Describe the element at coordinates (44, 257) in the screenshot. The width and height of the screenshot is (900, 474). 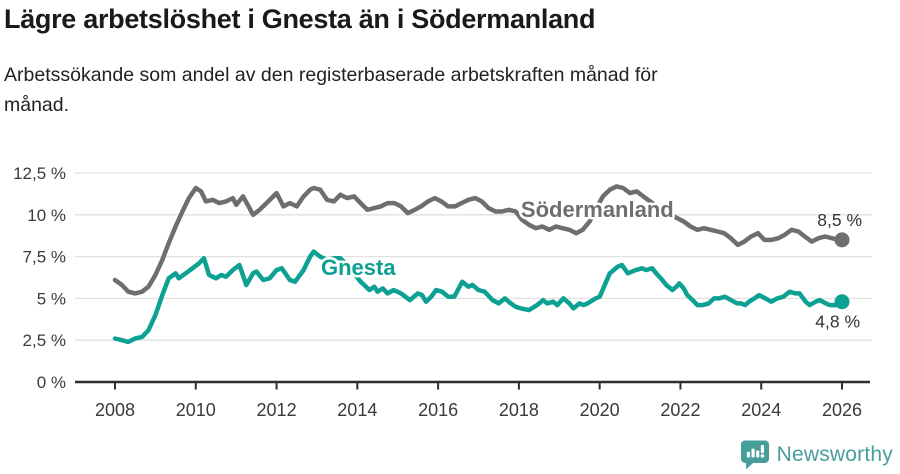
I see `y-axis-tick-label: 7,5 %` at that location.